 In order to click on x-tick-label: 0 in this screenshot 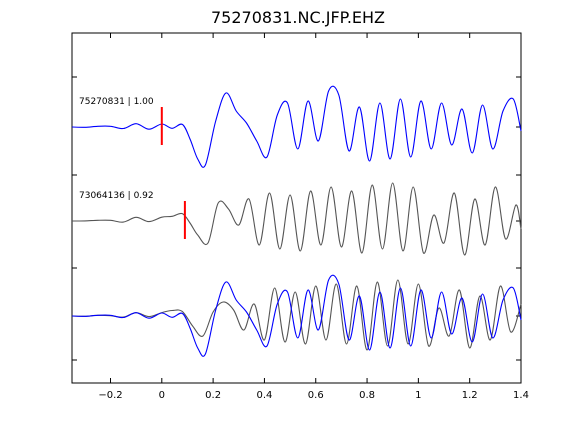, I will do `click(162, 395)`.